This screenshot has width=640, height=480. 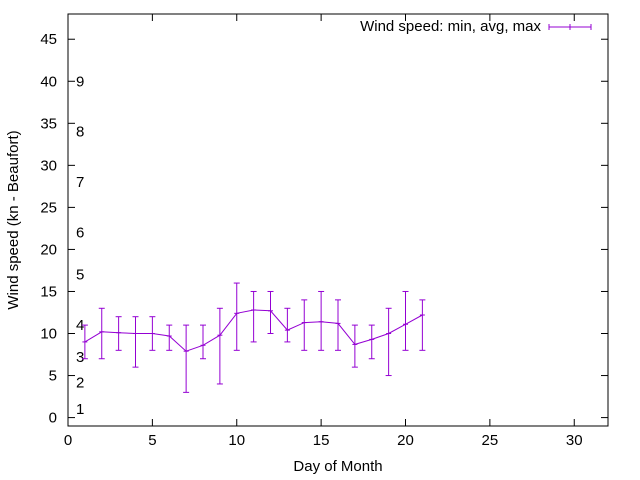 I want to click on y-tick-label: 15, so click(x=48, y=291).